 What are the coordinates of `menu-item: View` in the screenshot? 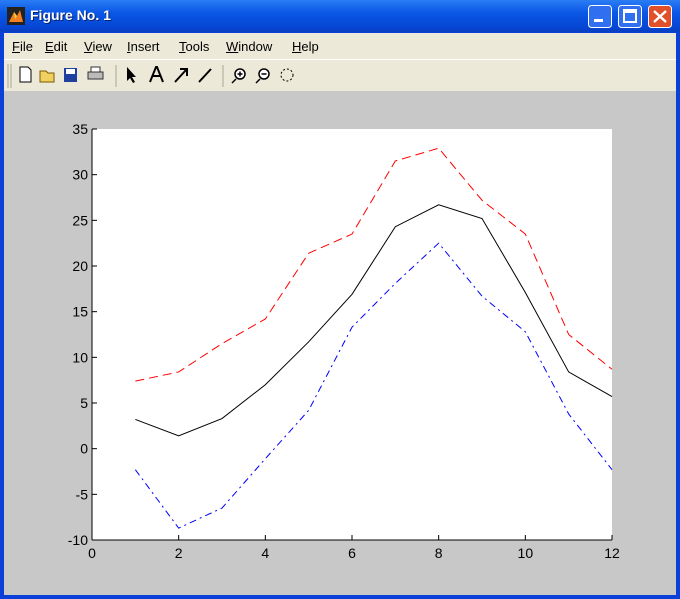 It's located at (98, 46).